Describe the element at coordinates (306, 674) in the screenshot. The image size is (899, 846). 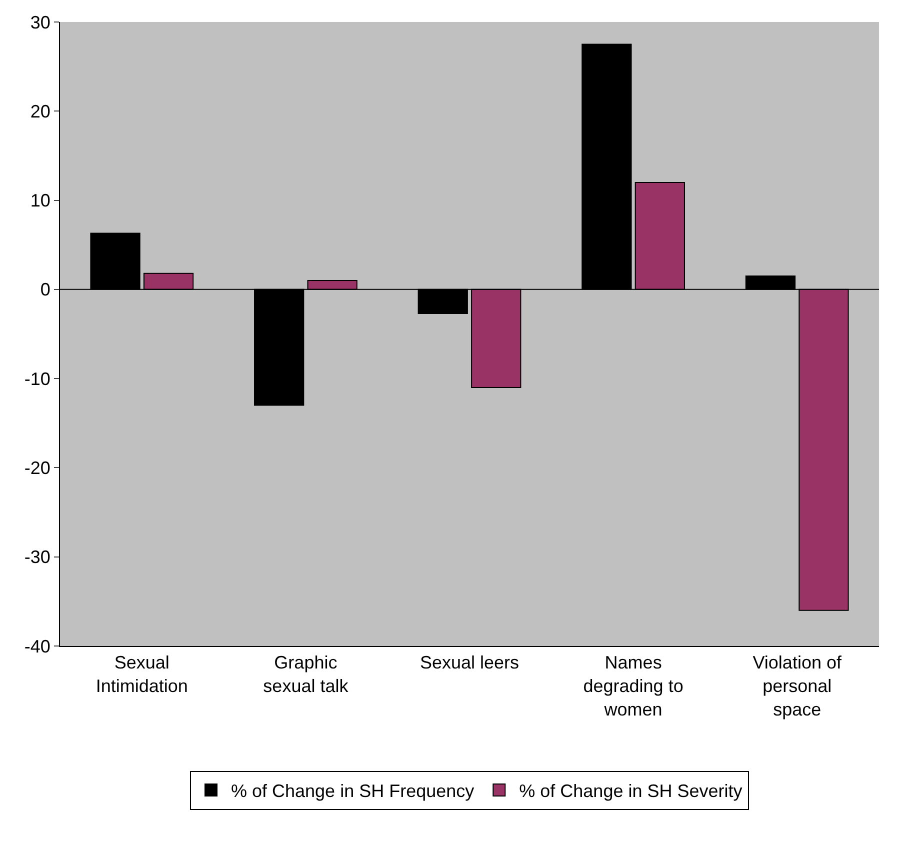
I see `x-tick-label: Graphic sexual talk` at that location.